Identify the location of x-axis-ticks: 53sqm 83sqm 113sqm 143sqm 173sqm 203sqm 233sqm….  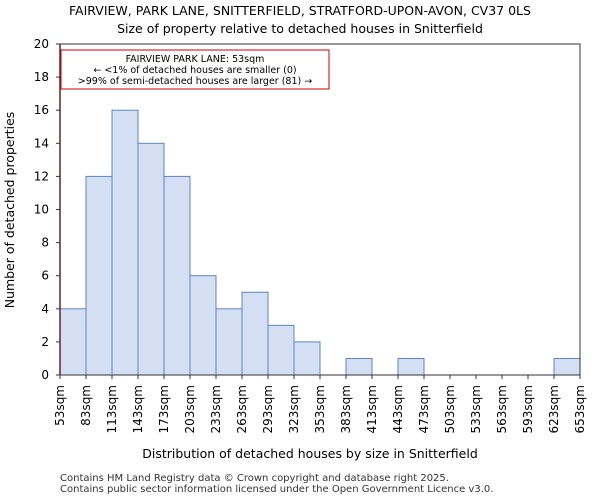
(320, 404).